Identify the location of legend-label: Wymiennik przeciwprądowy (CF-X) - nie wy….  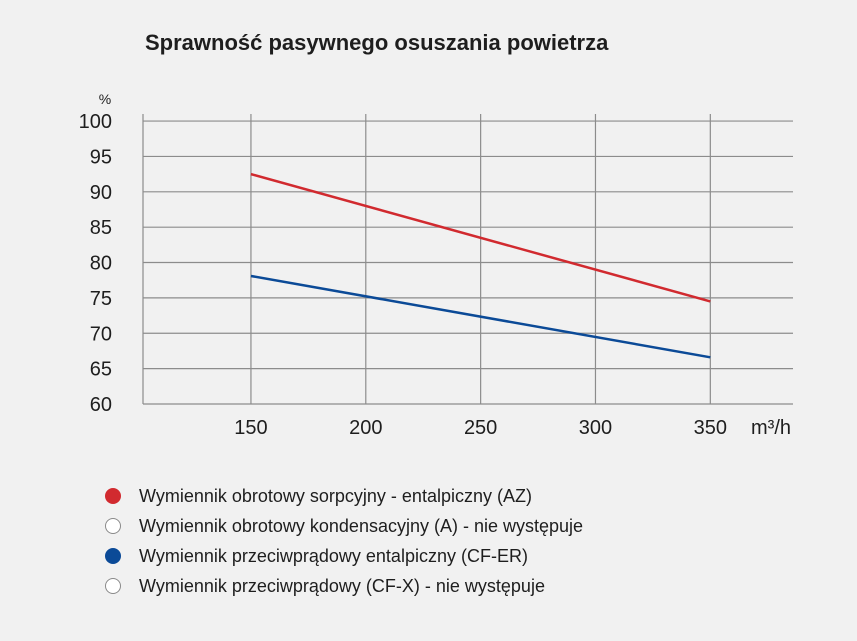
(342, 585).